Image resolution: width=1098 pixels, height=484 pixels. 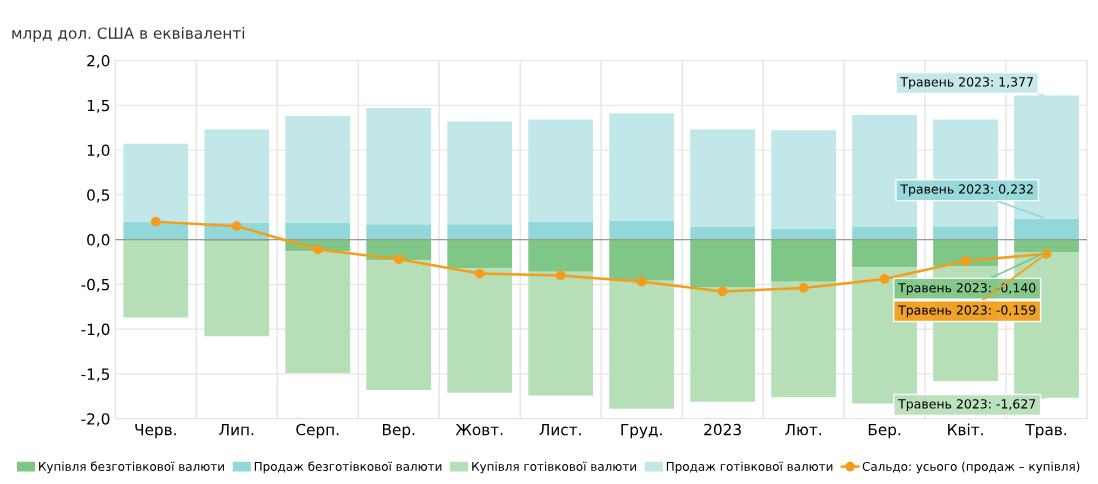 What do you see at coordinates (131, 467) in the screenshot?
I see `legend-label: Купівля безготівкової валюти` at bounding box center [131, 467].